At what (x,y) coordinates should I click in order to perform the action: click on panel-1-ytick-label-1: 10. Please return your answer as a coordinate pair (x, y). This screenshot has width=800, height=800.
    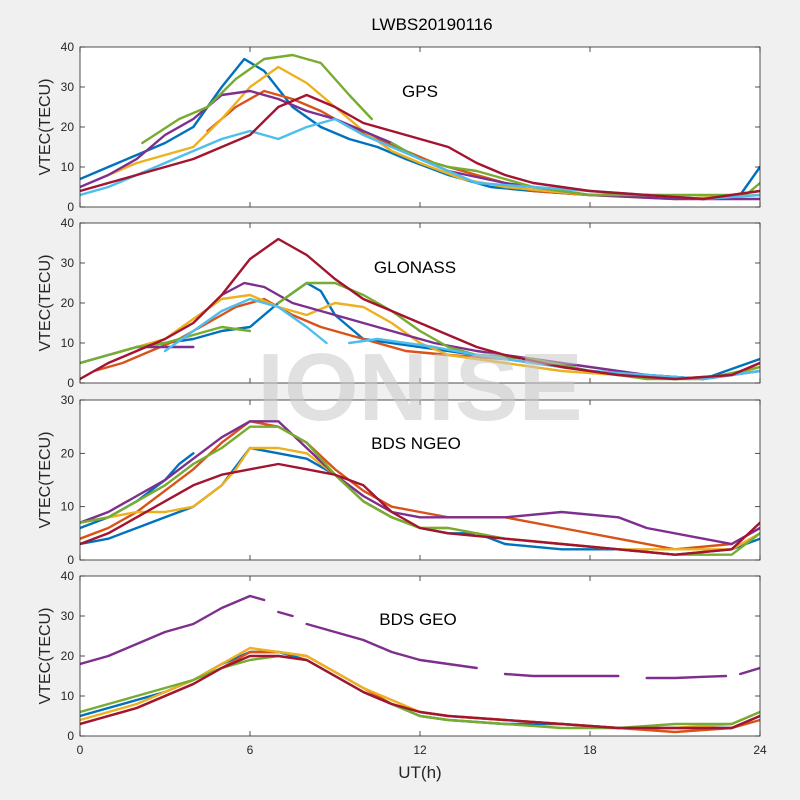
    Looking at the image, I should click on (68, 343).